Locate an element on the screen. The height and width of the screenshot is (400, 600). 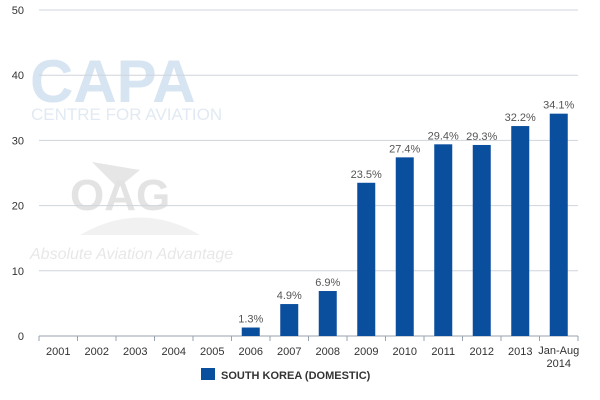
data-label: 4.9% is located at coordinates (289, 296).